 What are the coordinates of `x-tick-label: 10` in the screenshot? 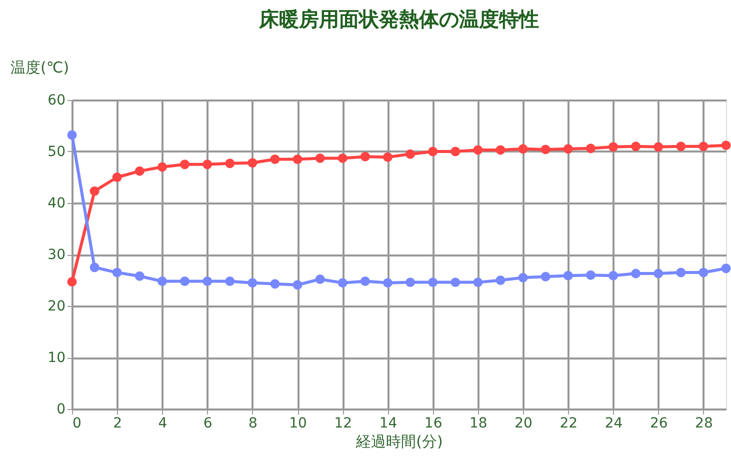 It's located at (298, 424).